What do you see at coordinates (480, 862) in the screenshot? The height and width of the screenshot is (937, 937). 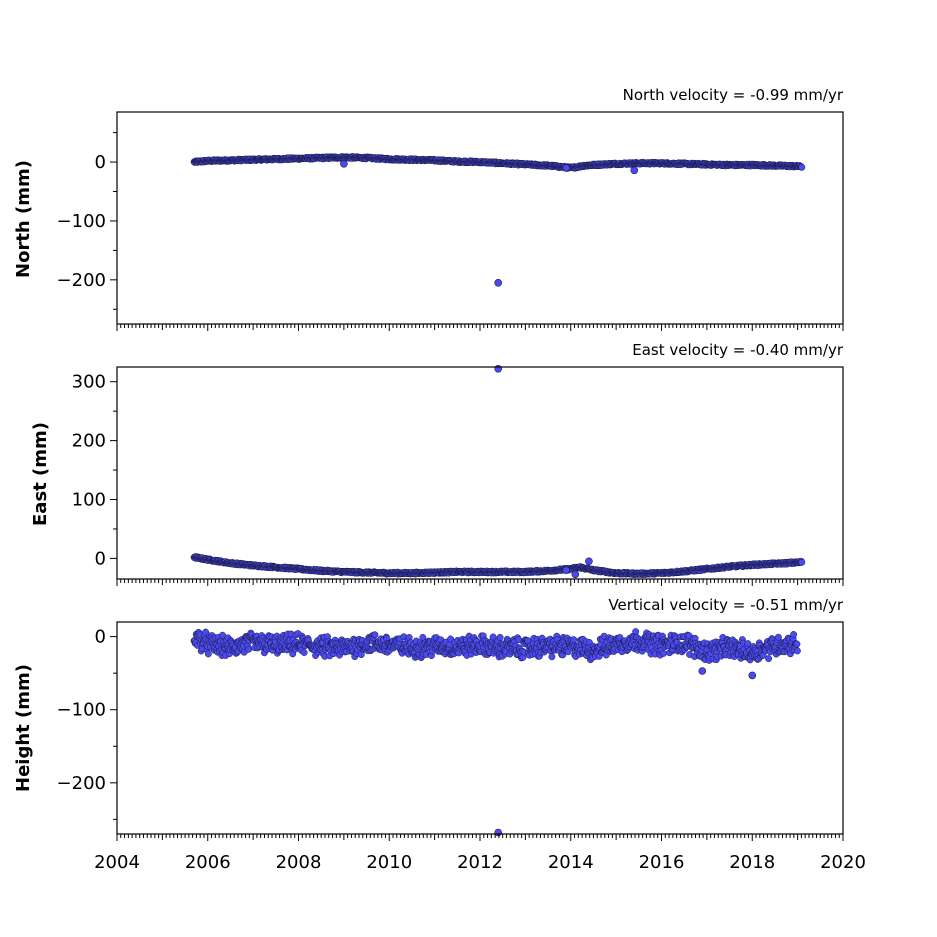 I see `x-tick-label: 2012` at bounding box center [480, 862].